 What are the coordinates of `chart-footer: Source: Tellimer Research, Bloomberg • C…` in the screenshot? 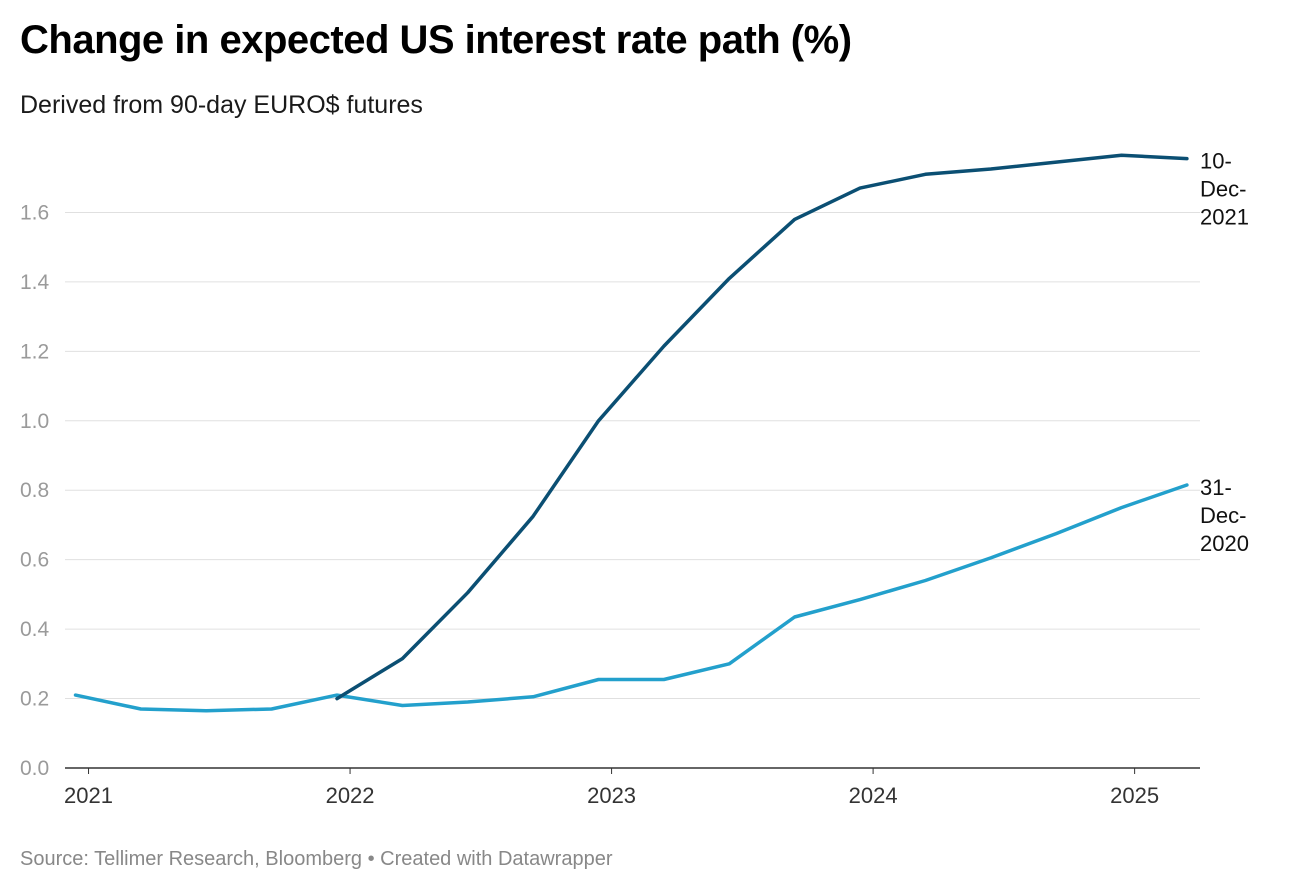 It's located at (316, 859).